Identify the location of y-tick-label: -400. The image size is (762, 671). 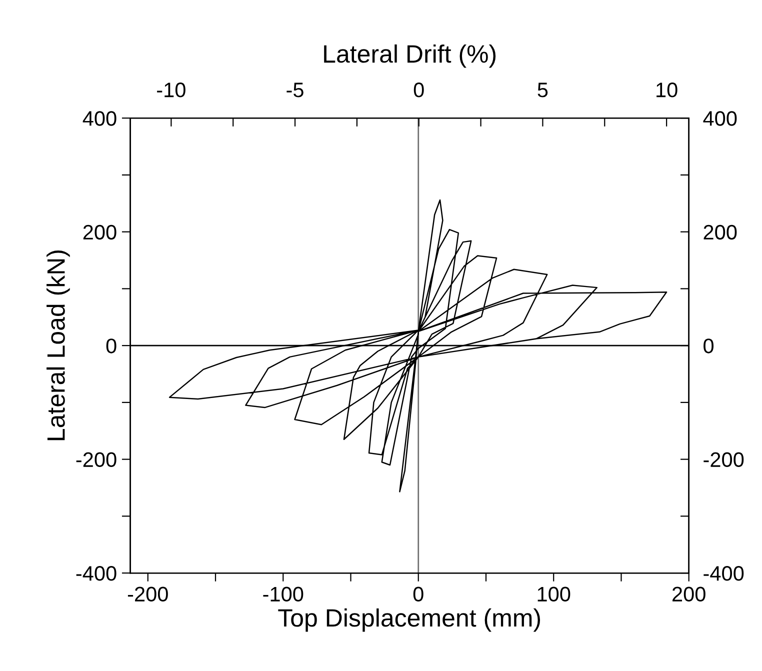
(96, 573).